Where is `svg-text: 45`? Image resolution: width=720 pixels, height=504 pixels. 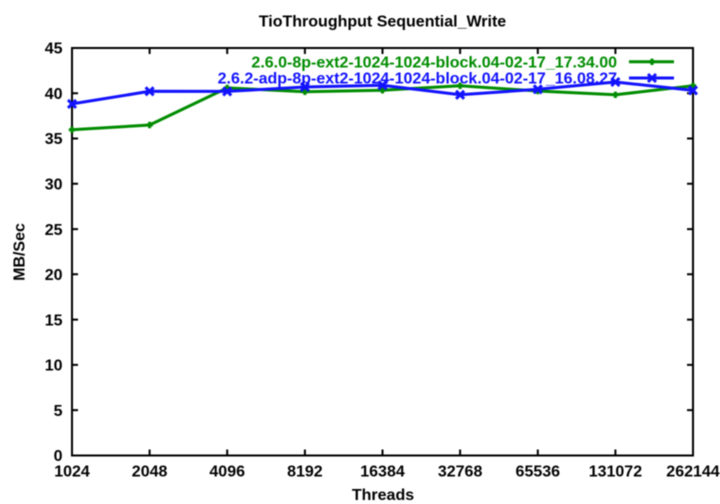
svg-text: 45 is located at coordinates (54, 49).